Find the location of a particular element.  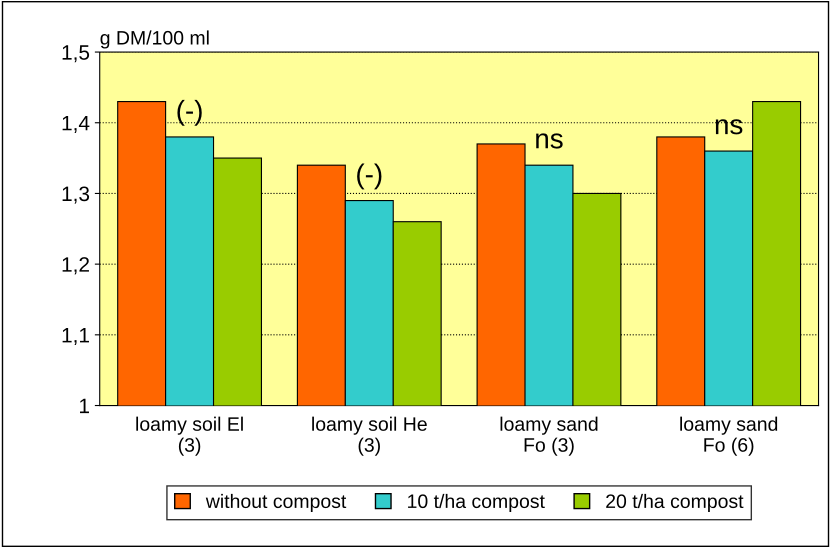

y-tick-label: 1,2 is located at coordinates (75, 265).